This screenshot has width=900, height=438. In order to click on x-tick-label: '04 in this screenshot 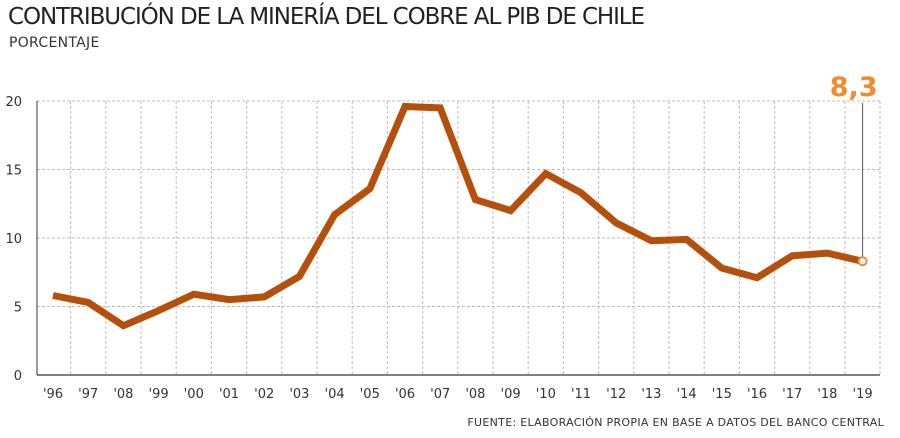, I will do `click(335, 394)`.